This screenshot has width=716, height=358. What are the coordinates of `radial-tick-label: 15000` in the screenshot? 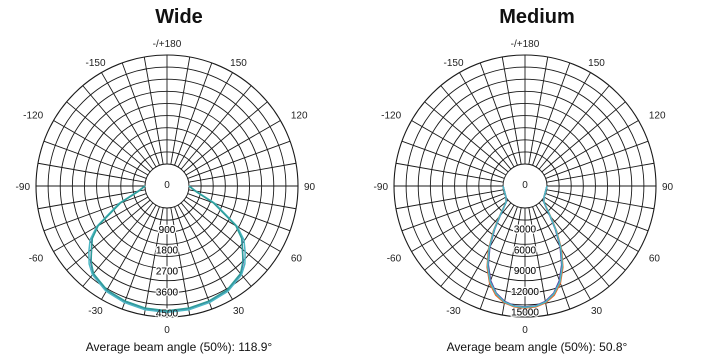 It's located at (525, 312).